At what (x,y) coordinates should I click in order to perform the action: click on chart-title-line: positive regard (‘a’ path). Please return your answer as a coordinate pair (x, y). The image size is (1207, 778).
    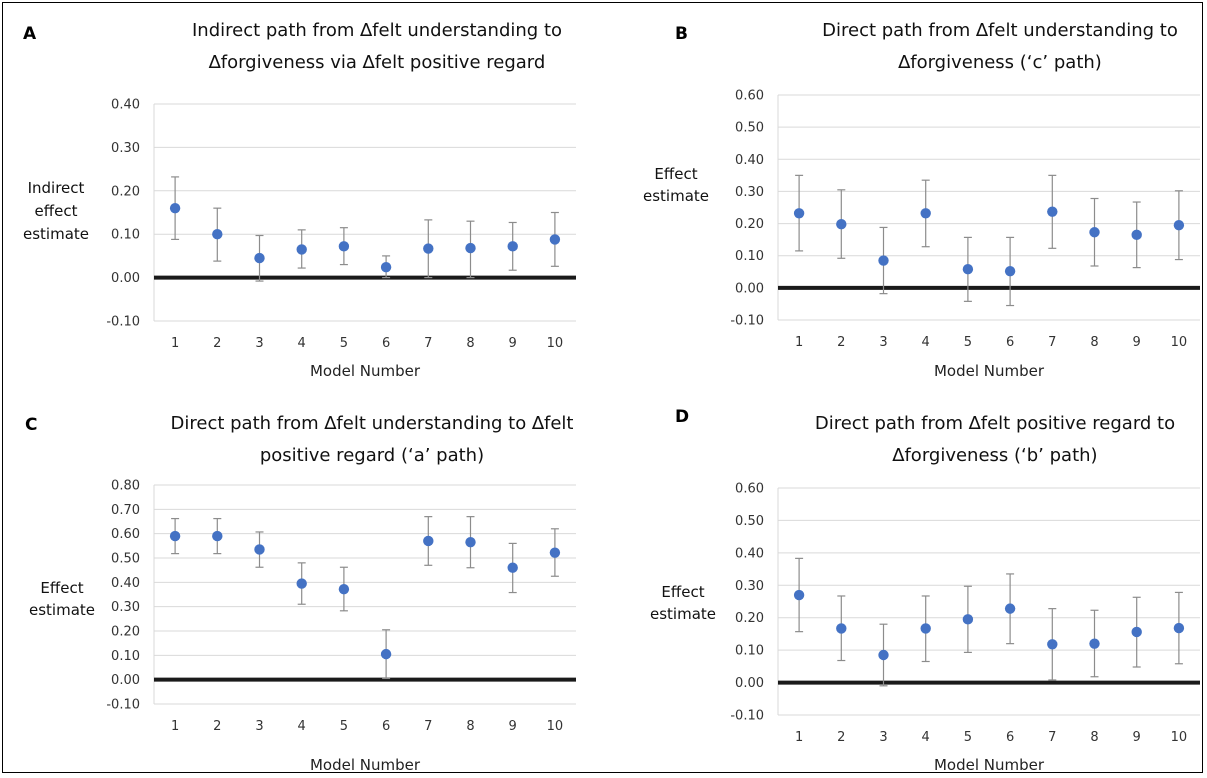
    Looking at the image, I should click on (372, 455).